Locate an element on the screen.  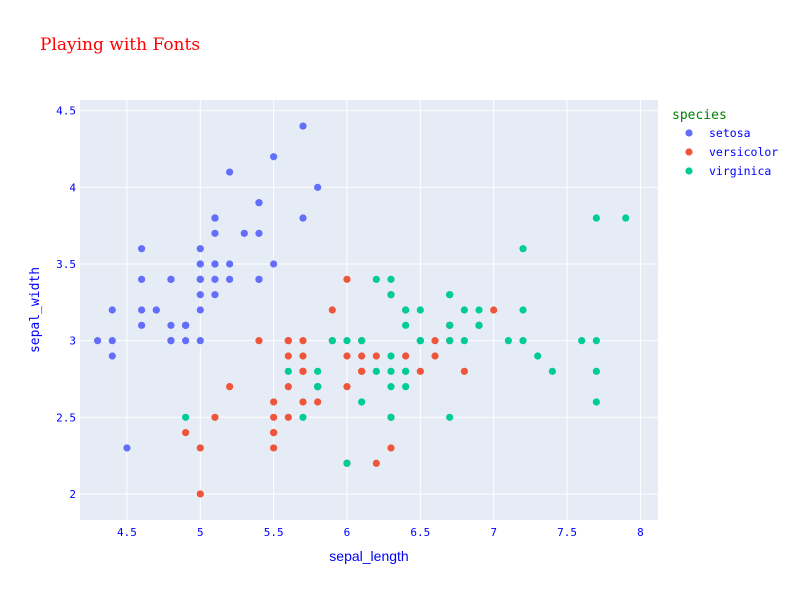
legend-item-virginica: virginica is located at coordinates (728, 171).